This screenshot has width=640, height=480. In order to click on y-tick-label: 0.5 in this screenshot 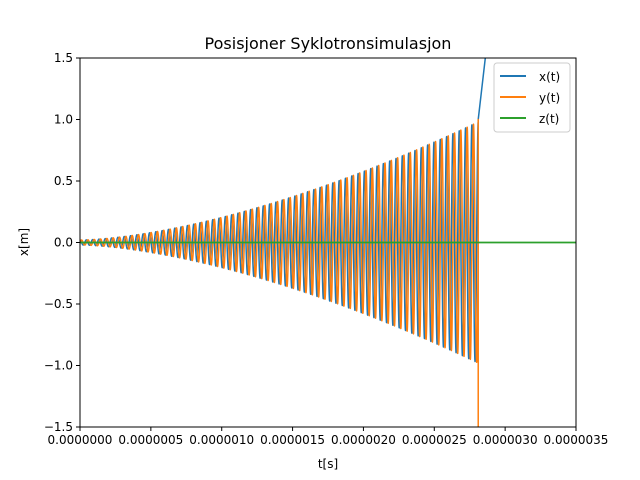, I will do `click(63, 181)`.